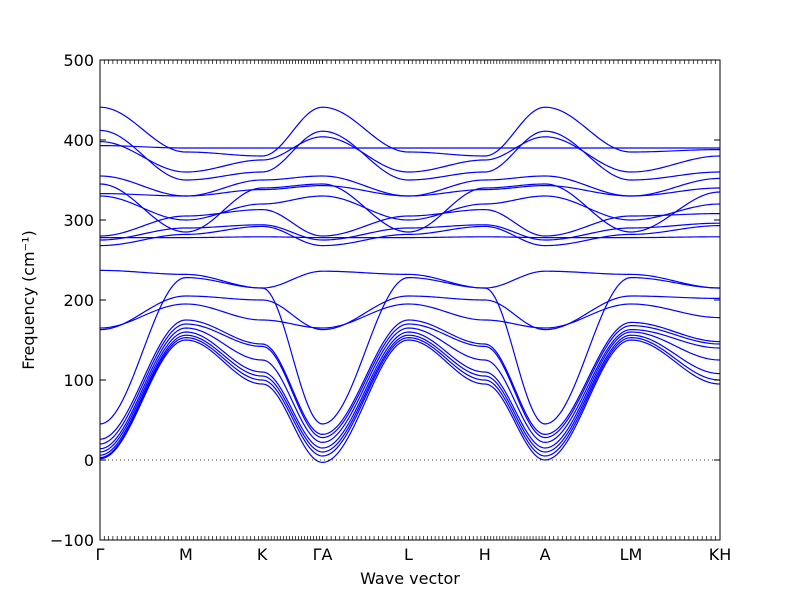 The width and height of the screenshot is (800, 600). What do you see at coordinates (262, 554) in the screenshot?
I see `x-tick-label: K` at bounding box center [262, 554].